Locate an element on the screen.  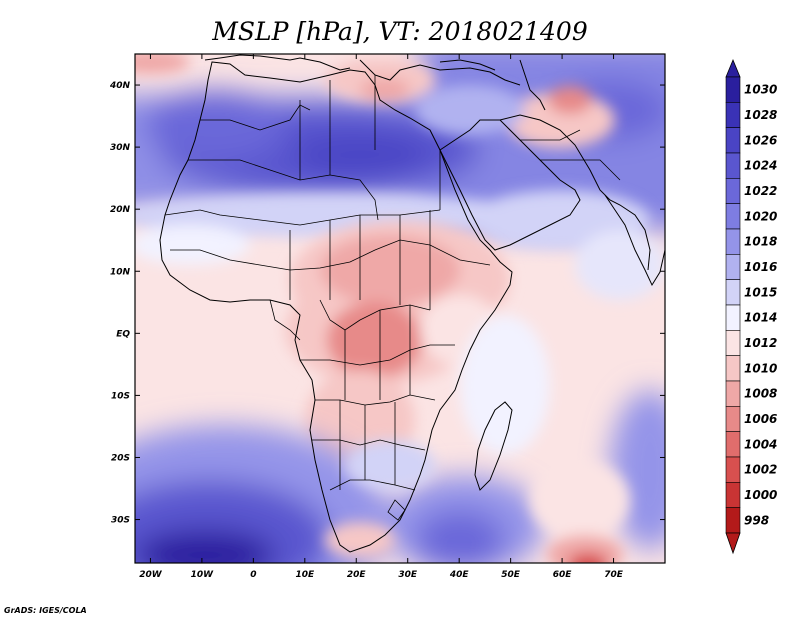
colorbar-level-label: 1024 is located at coordinates (760, 166).